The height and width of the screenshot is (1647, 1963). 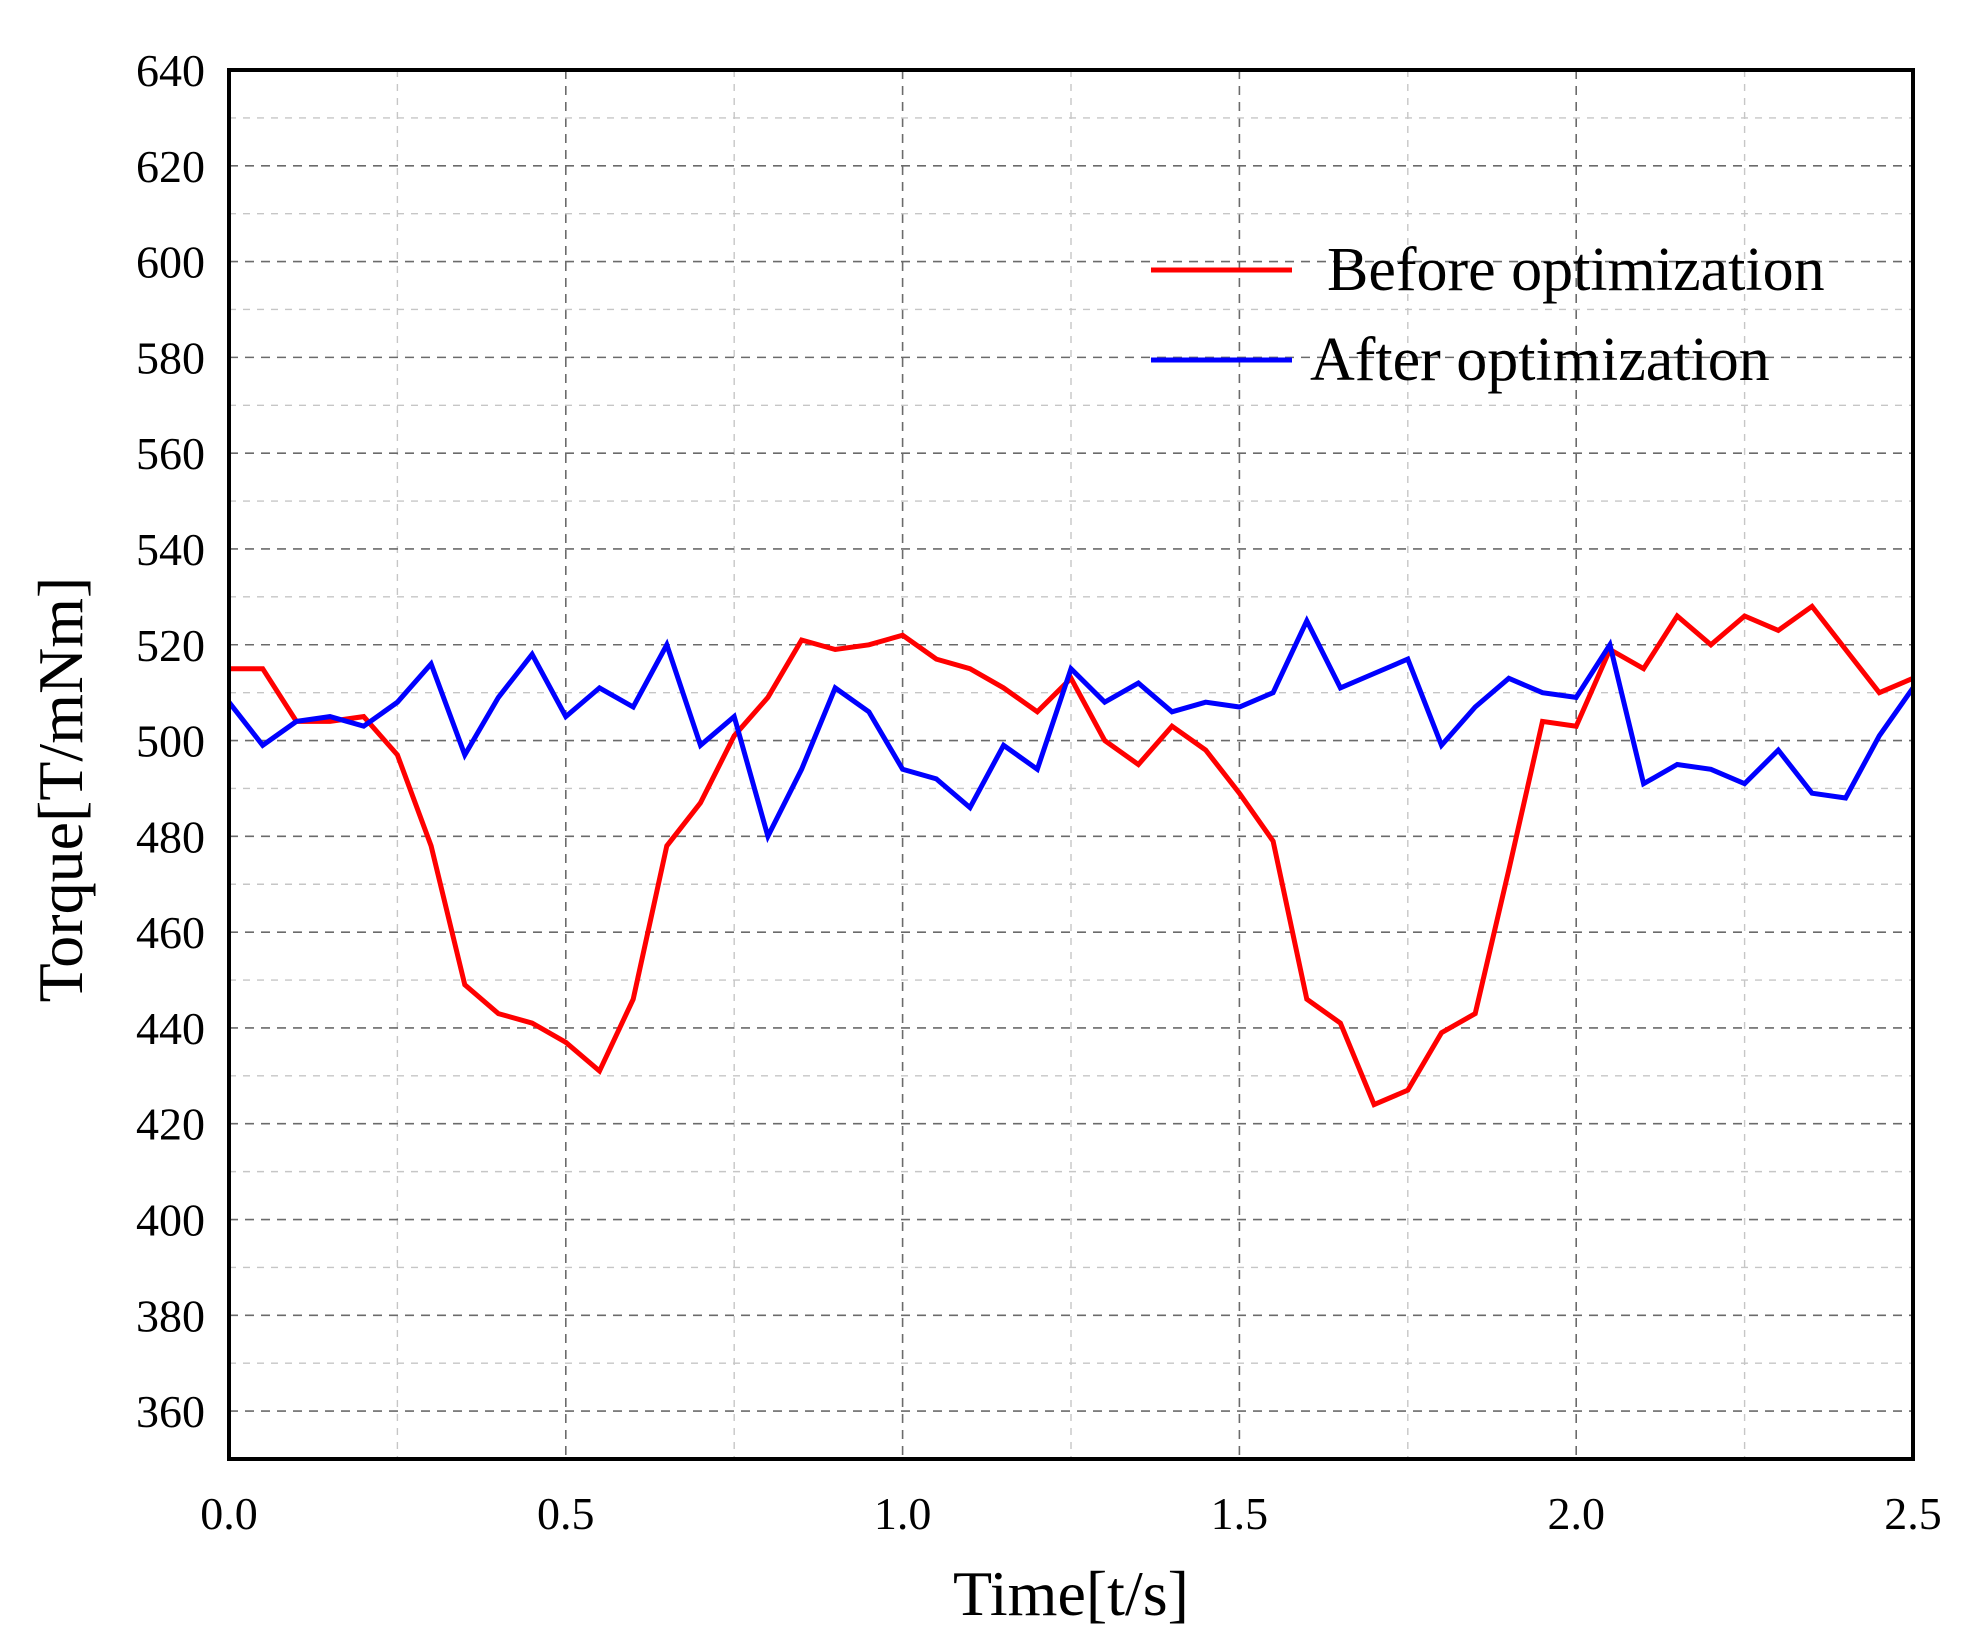 I want to click on x-tick-label: 0.0, so click(x=229, y=1513).